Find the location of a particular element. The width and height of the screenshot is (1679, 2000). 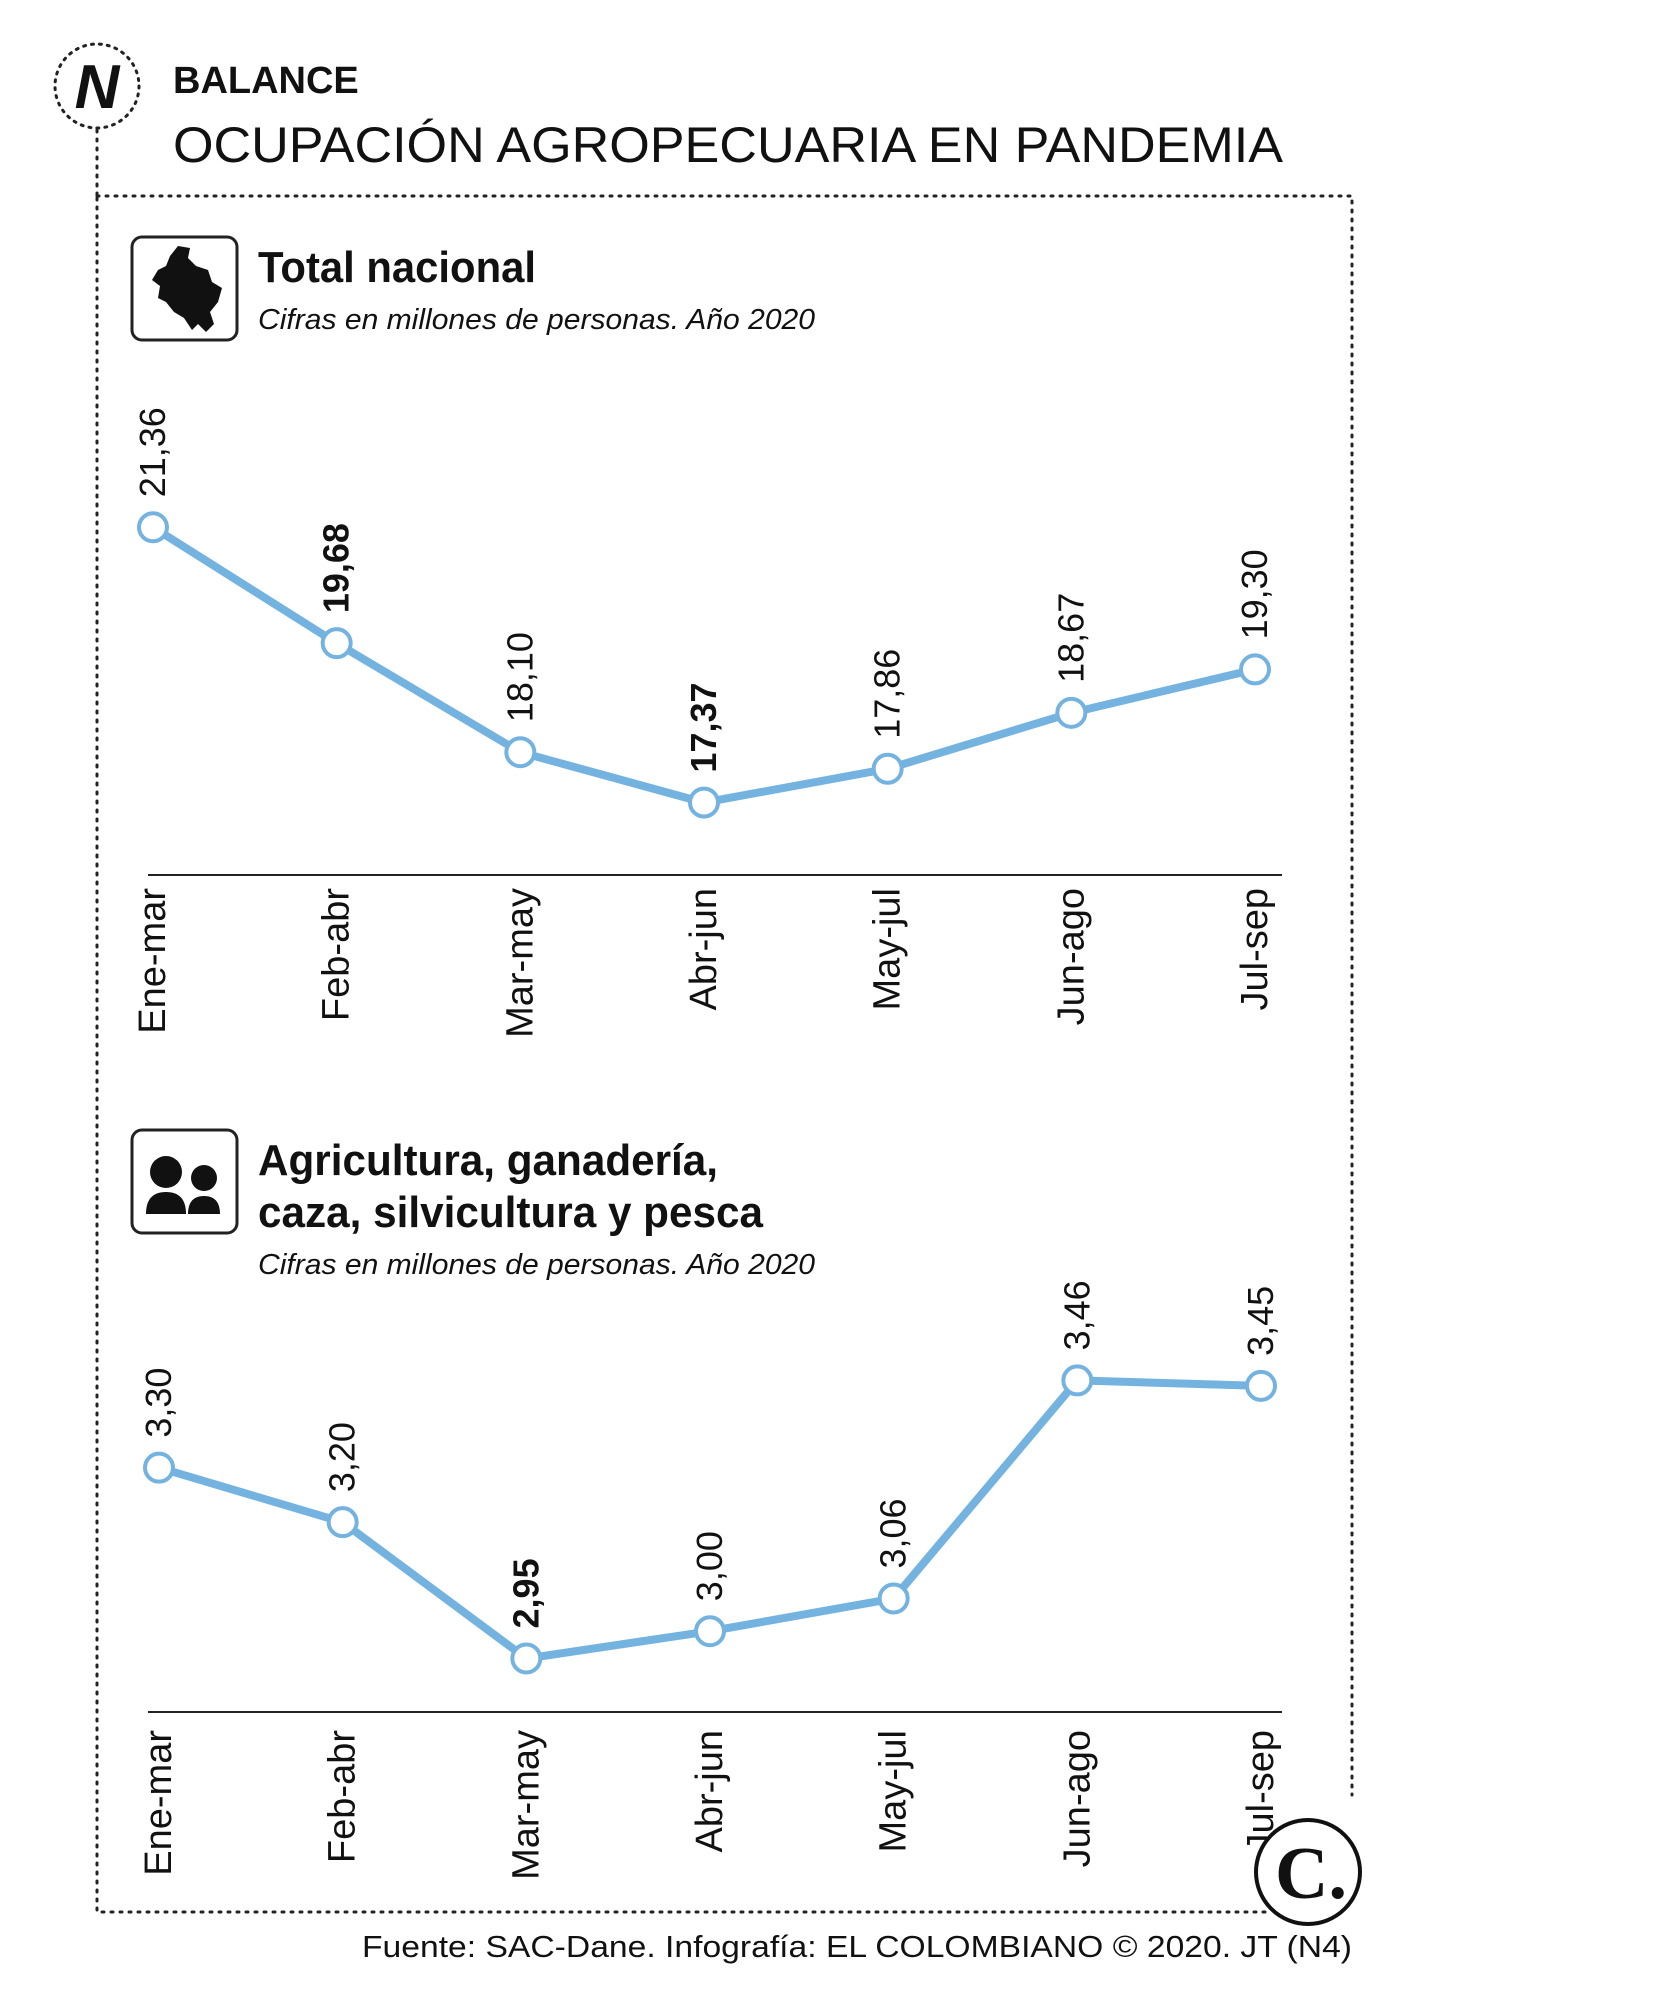

people-icon is located at coordinates (183, 1185).